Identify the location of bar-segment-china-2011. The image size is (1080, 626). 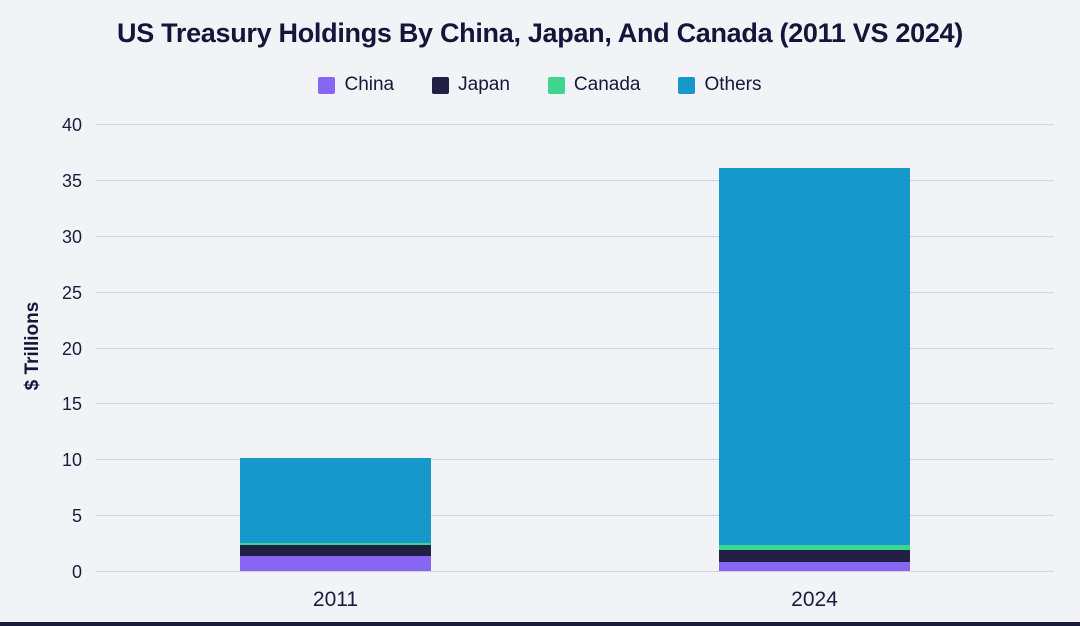
(335, 563).